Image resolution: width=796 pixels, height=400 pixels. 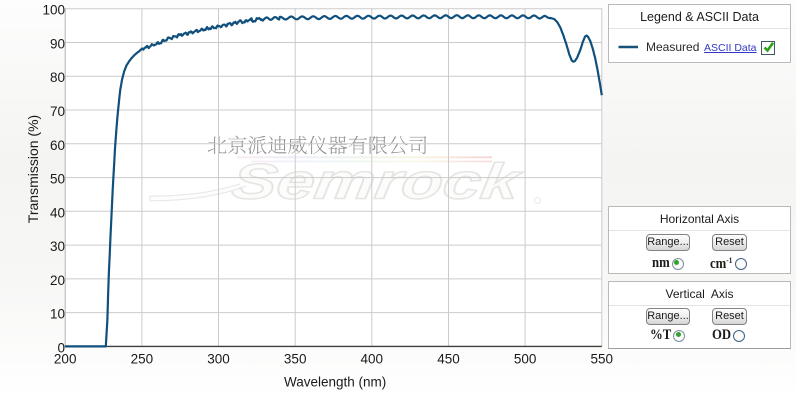 I want to click on svg-text: 70, so click(x=57, y=111).